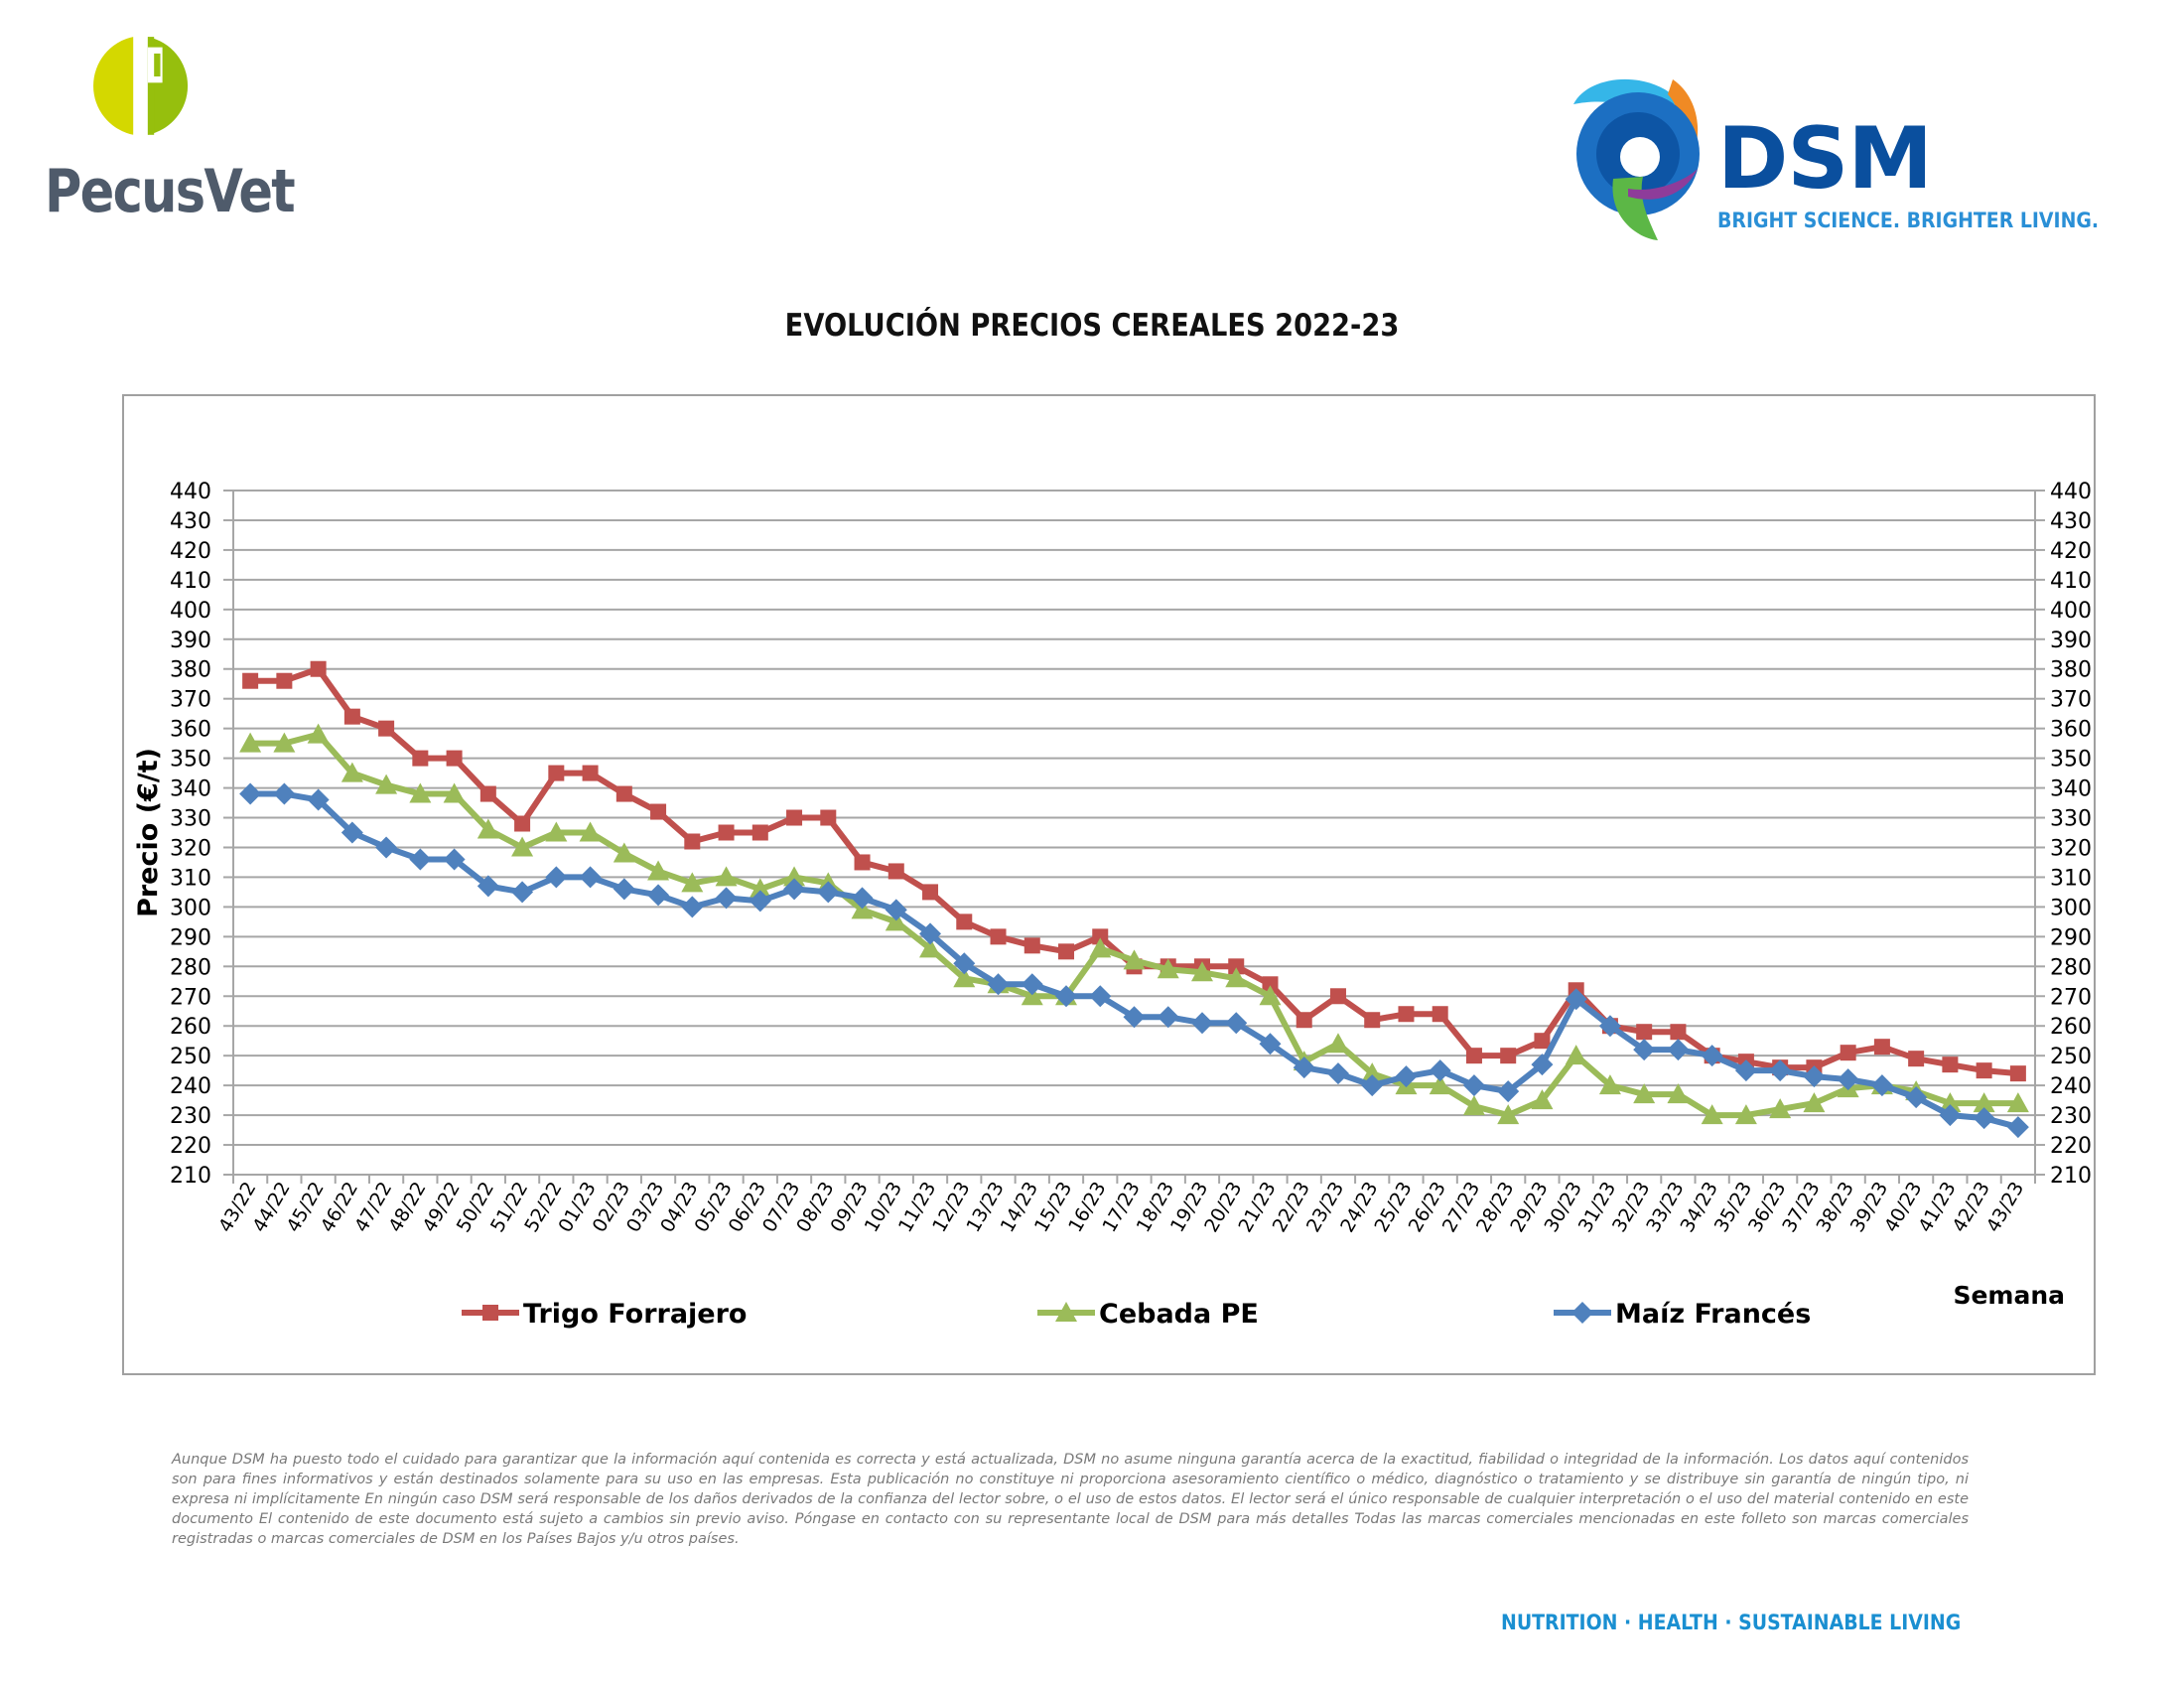 This screenshot has width=2184, height=1688. Describe the element at coordinates (2071, 641) in the screenshot. I see `y-tick-label-right: 390` at that location.